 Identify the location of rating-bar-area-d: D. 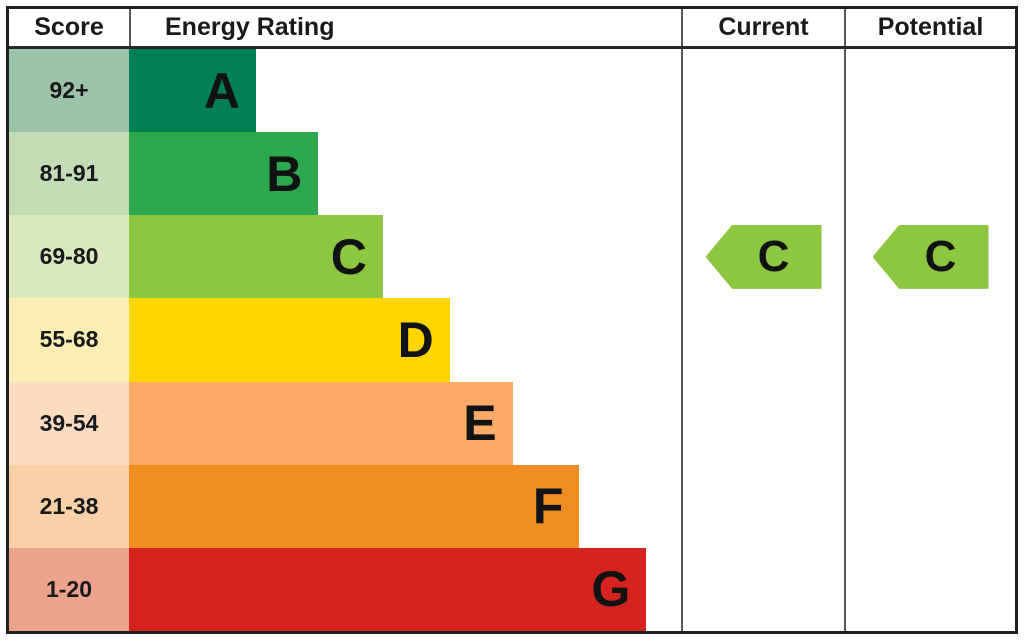
(405, 340).